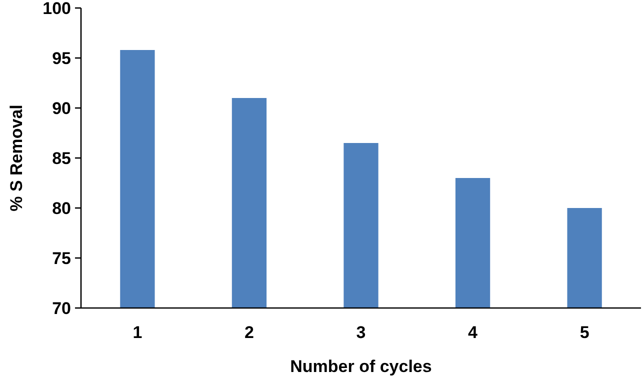 The image size is (643, 381). What do you see at coordinates (585, 332) in the screenshot?
I see `x-tick-label: 5` at bounding box center [585, 332].